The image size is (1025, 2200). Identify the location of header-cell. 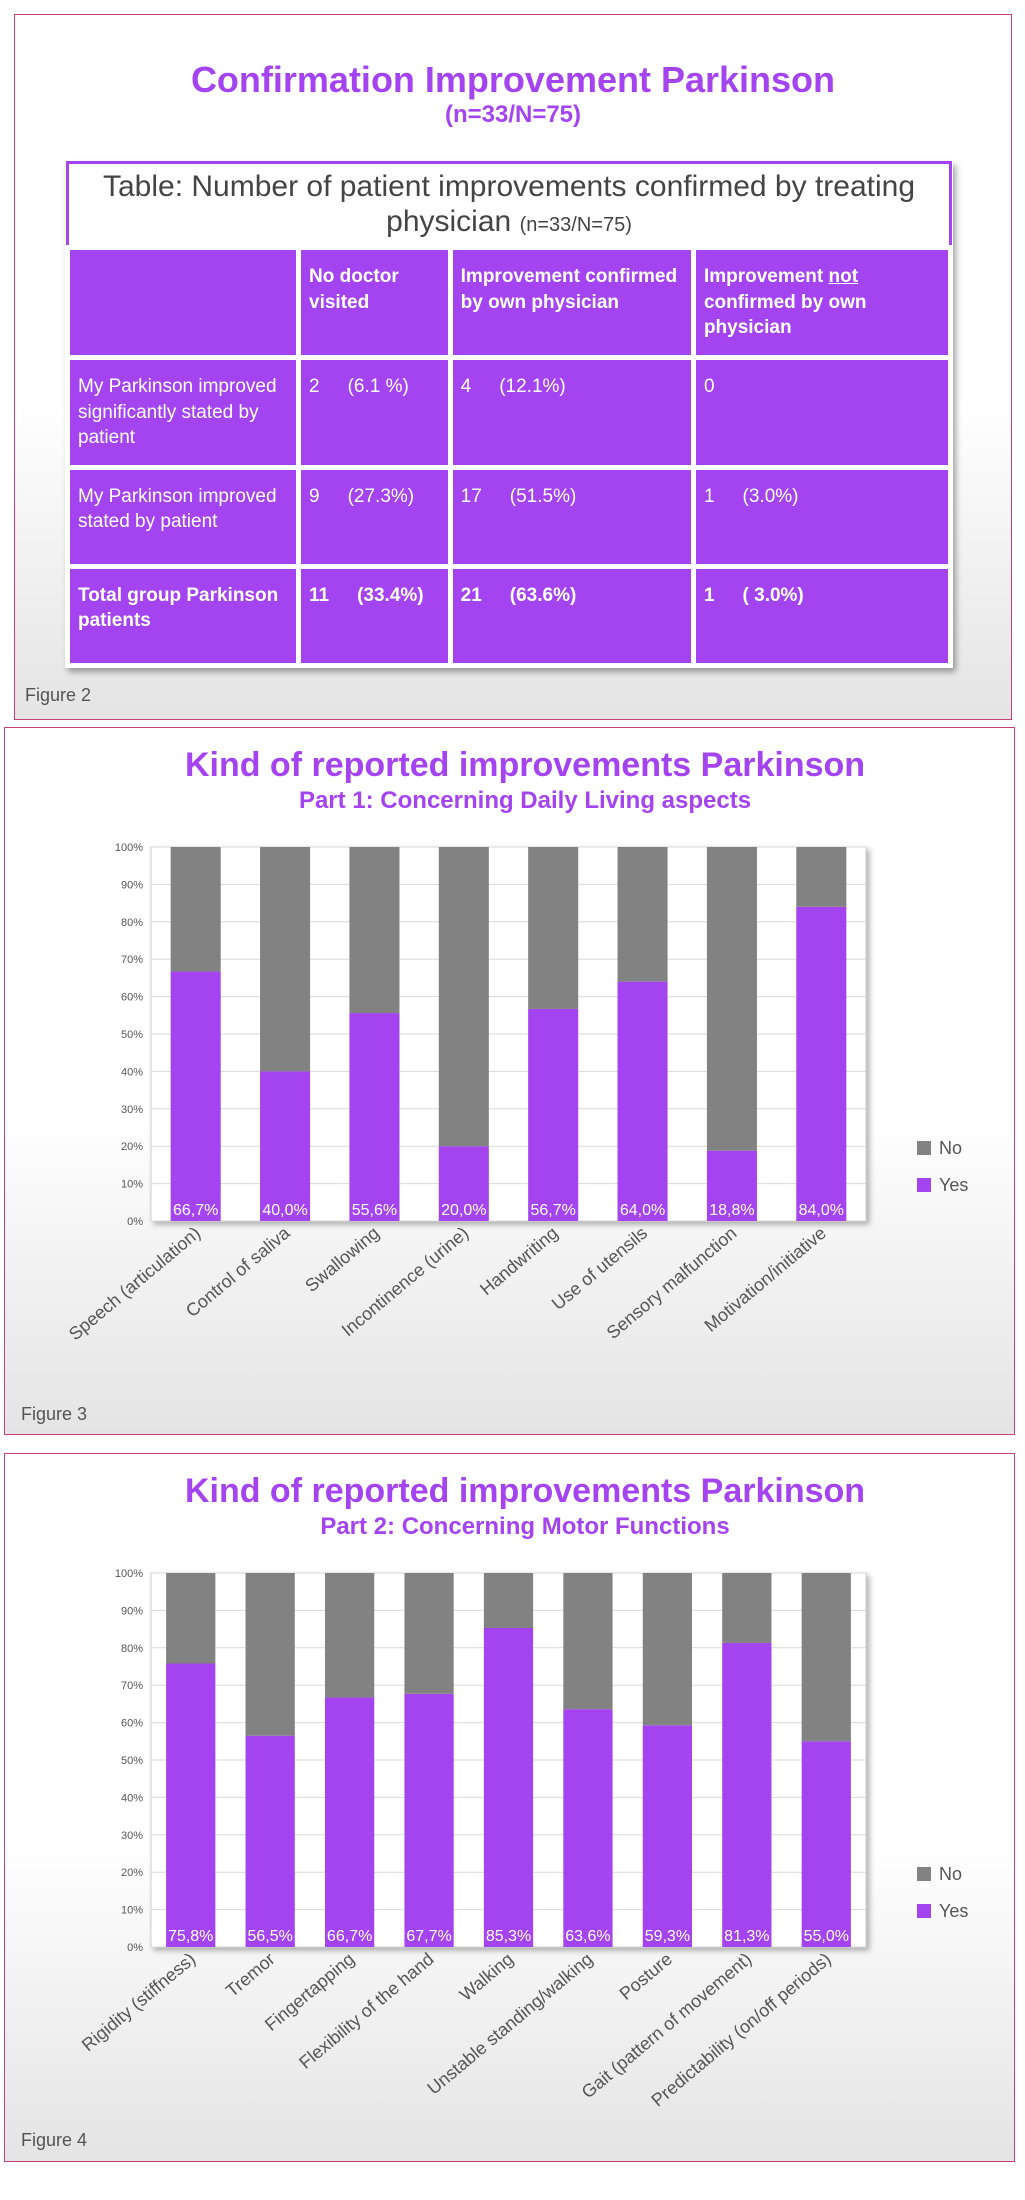
(183, 302).